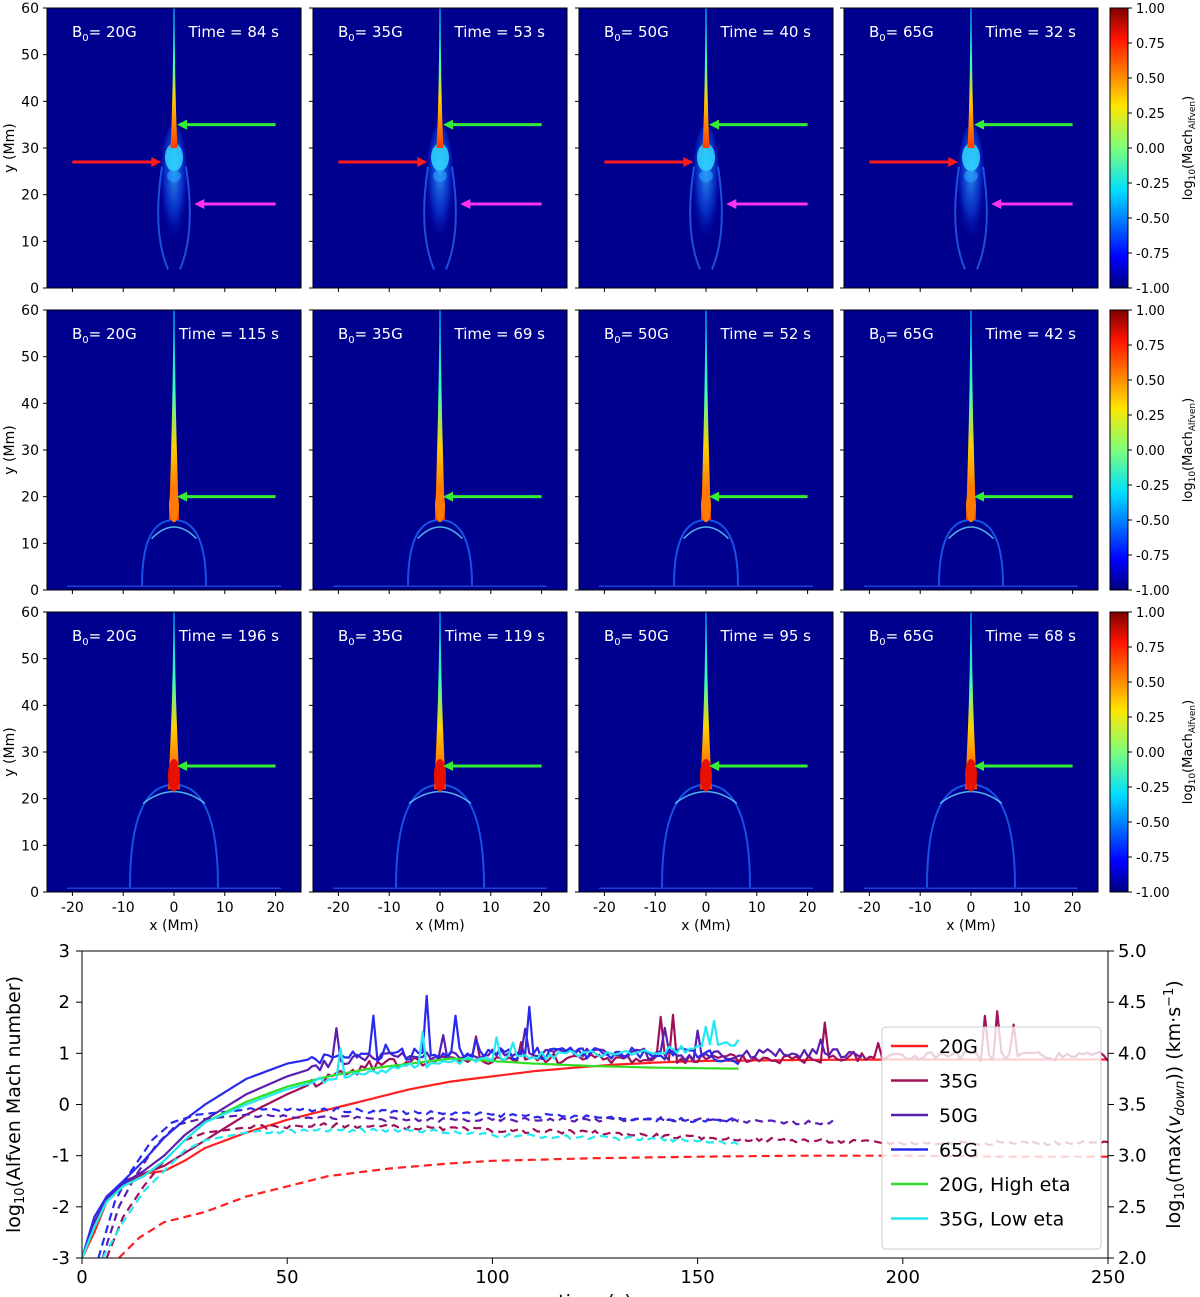 This screenshot has height=1297, width=1200. What do you see at coordinates (766, 32) in the screenshot?
I see `time-label: Time = 40 s` at bounding box center [766, 32].